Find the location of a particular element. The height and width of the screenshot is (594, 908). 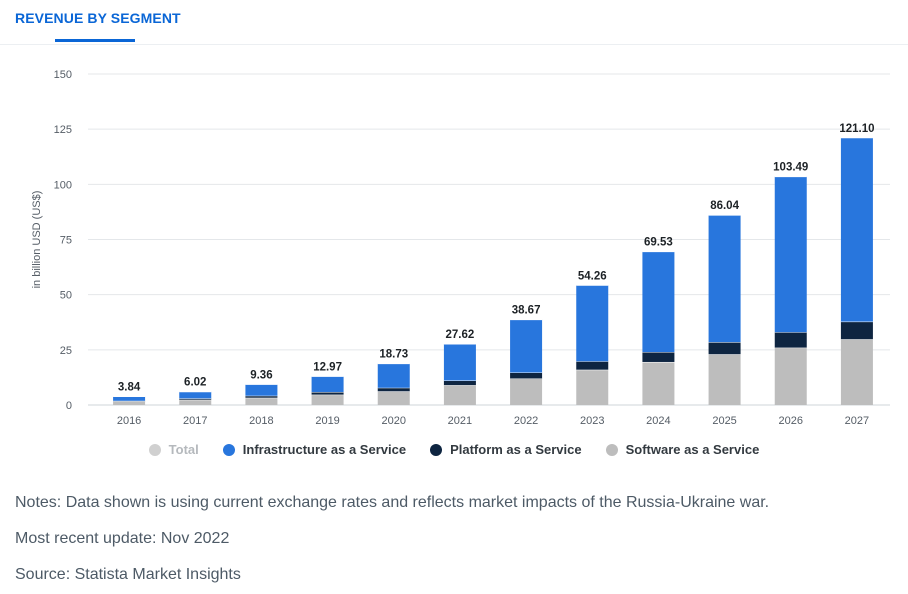

tab-revenue-by-segment: REVENUE BY SEGMENT is located at coordinates (98, 18).